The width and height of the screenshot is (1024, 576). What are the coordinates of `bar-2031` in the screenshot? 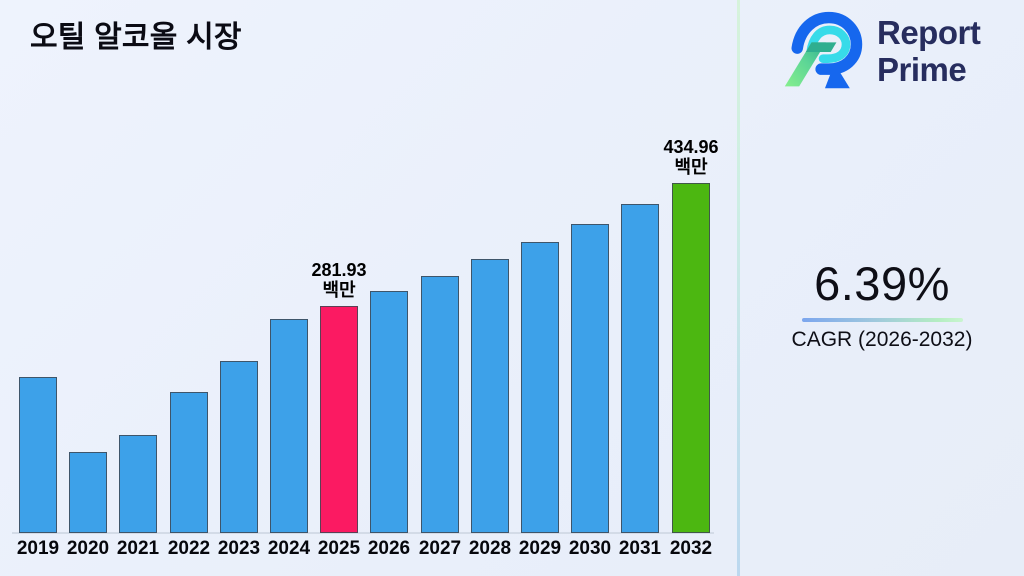 It's located at (640, 368).